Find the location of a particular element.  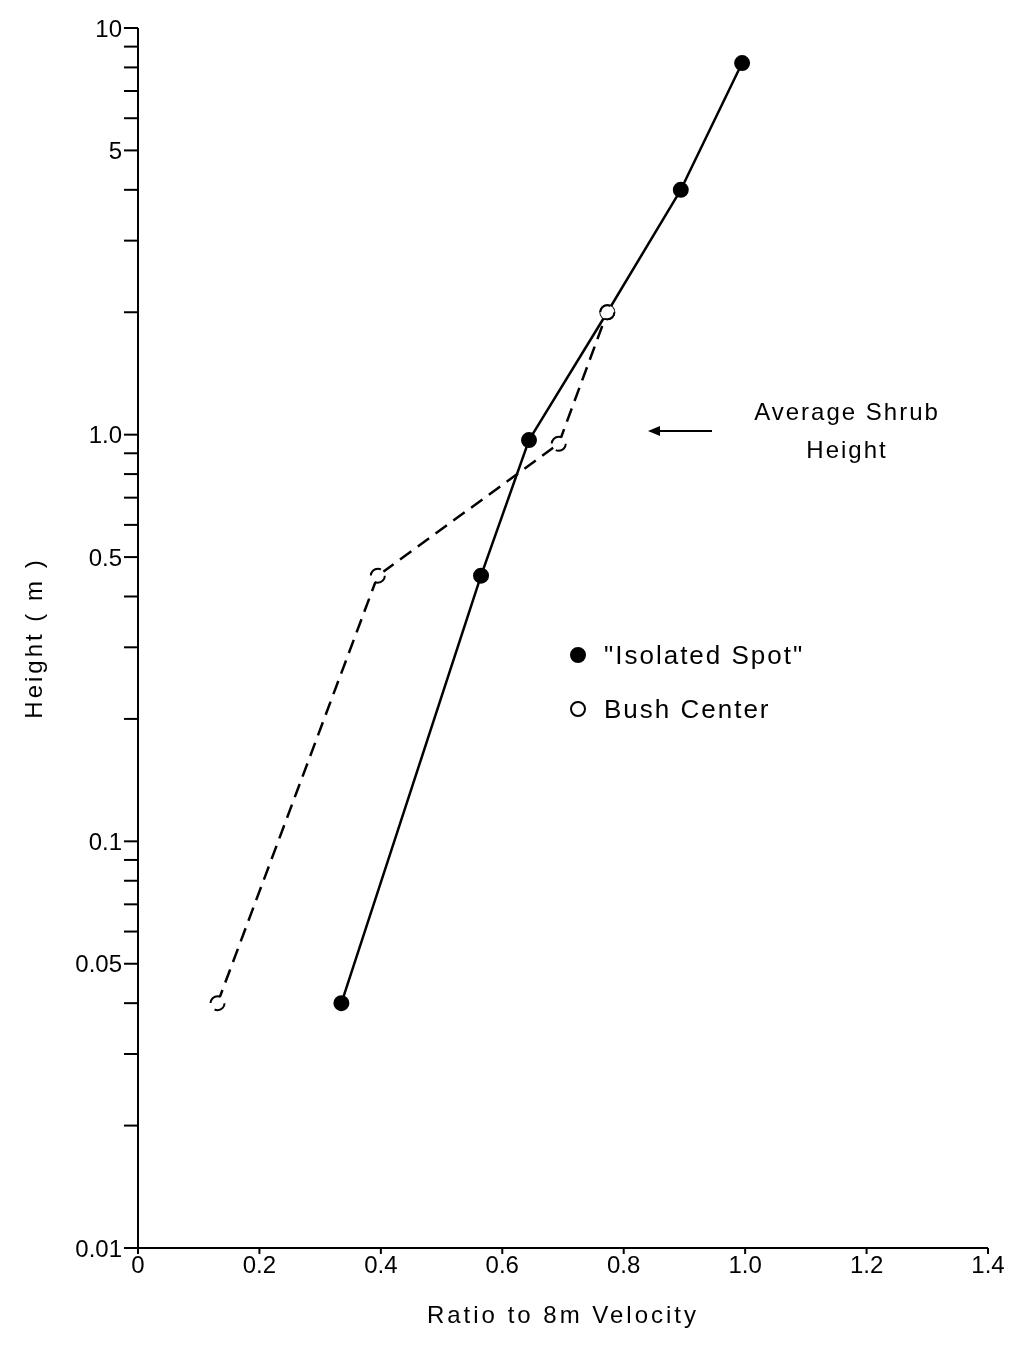

y-tick-label: 1.0 is located at coordinates (105, 435).